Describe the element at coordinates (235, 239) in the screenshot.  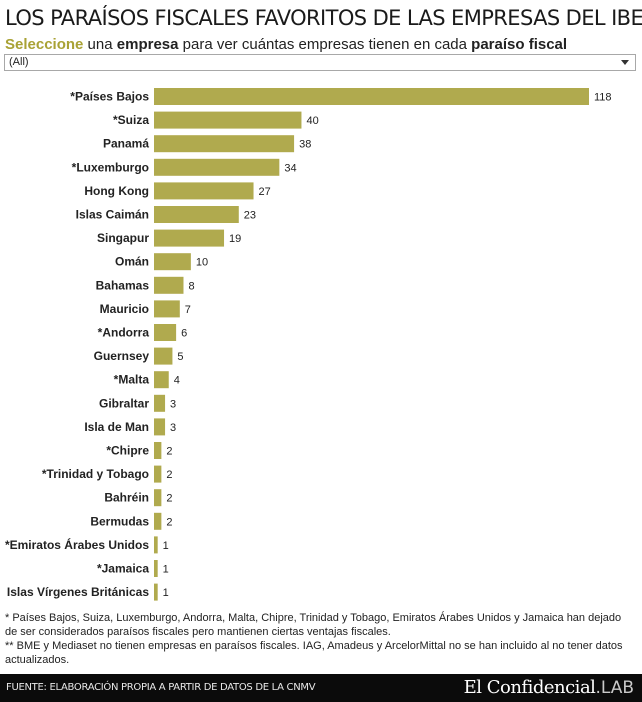
I see `value-label-singapur: 19` at that location.